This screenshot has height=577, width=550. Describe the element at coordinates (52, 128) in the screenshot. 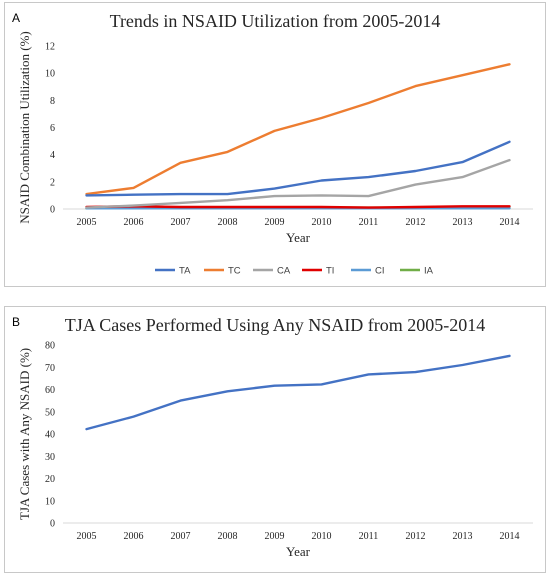

I see `y-tick-label: 6` at that location.